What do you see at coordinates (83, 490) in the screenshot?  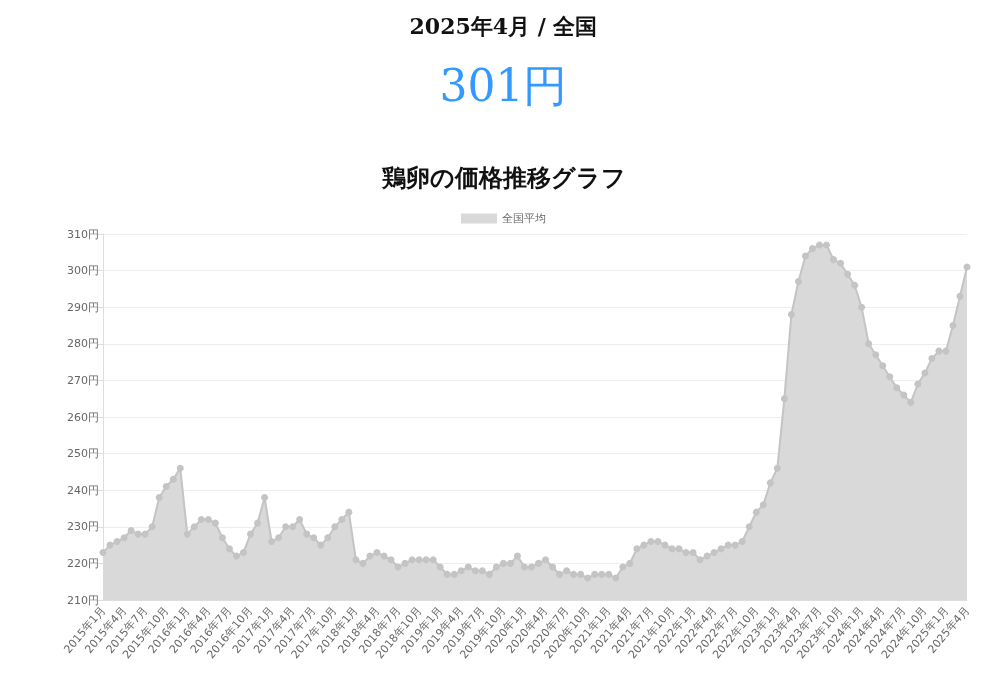 I see `y-tick-label: 240円` at bounding box center [83, 490].